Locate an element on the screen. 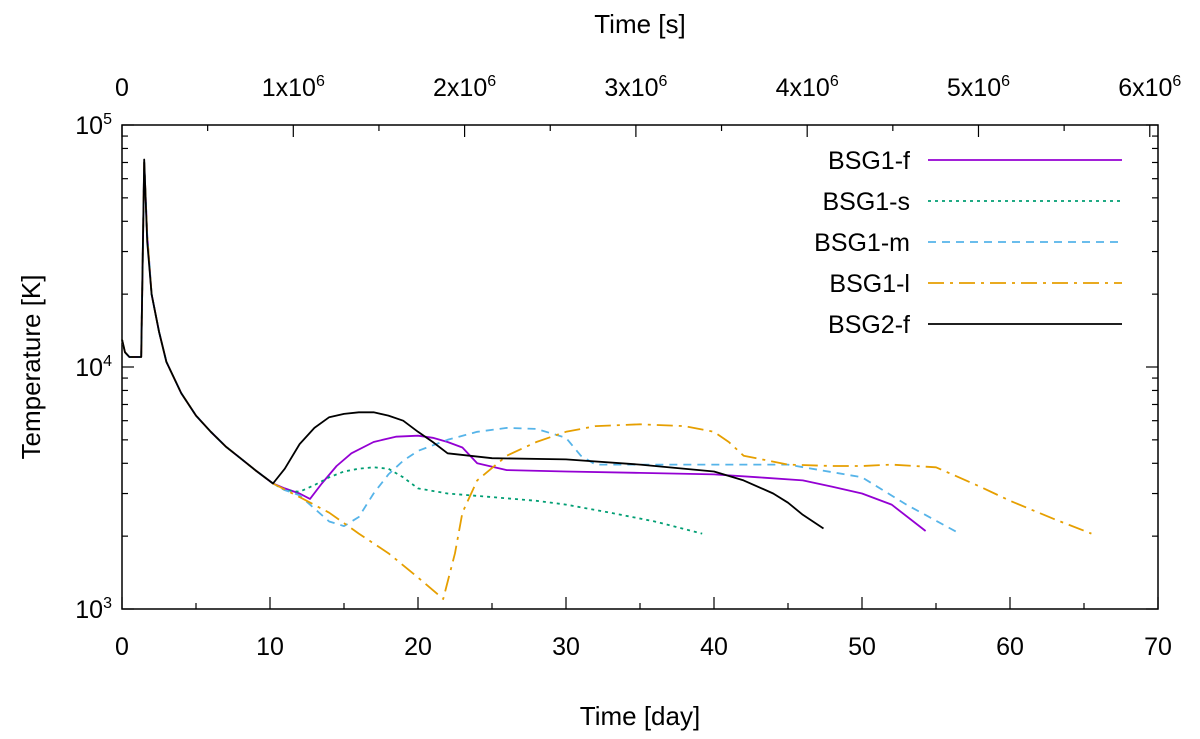 This screenshot has width=1200, height=739. legend-label: BSG1-l is located at coordinates (869, 284).